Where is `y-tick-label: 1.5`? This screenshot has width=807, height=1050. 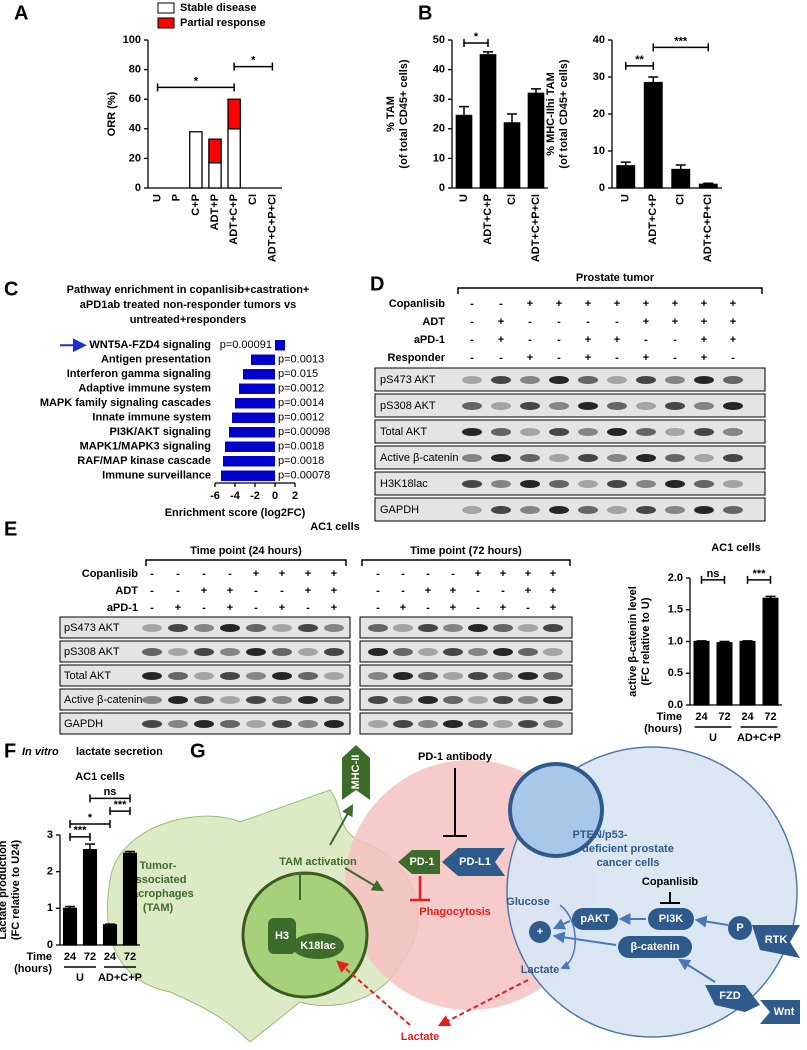
y-tick-label: 1.5 is located at coordinates (675, 610).